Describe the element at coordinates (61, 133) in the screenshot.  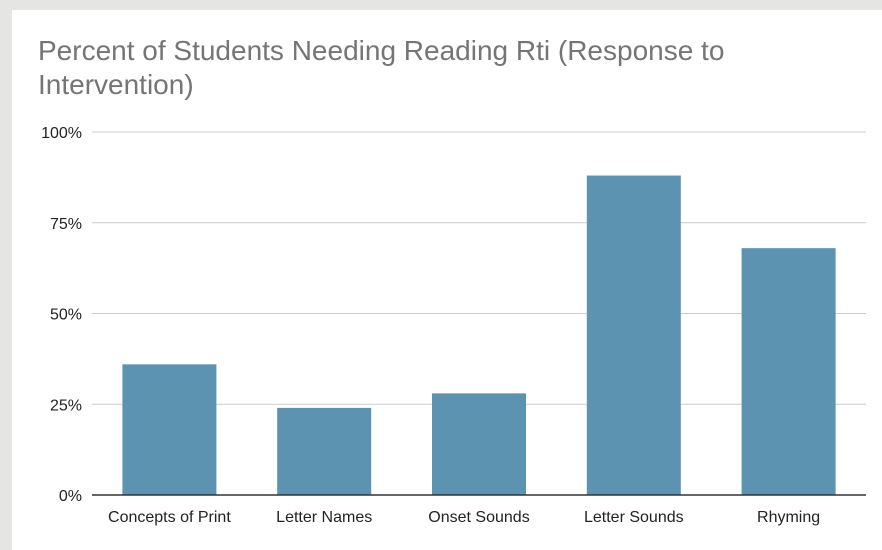
I see `y-tick-label-4: 100%` at that location.